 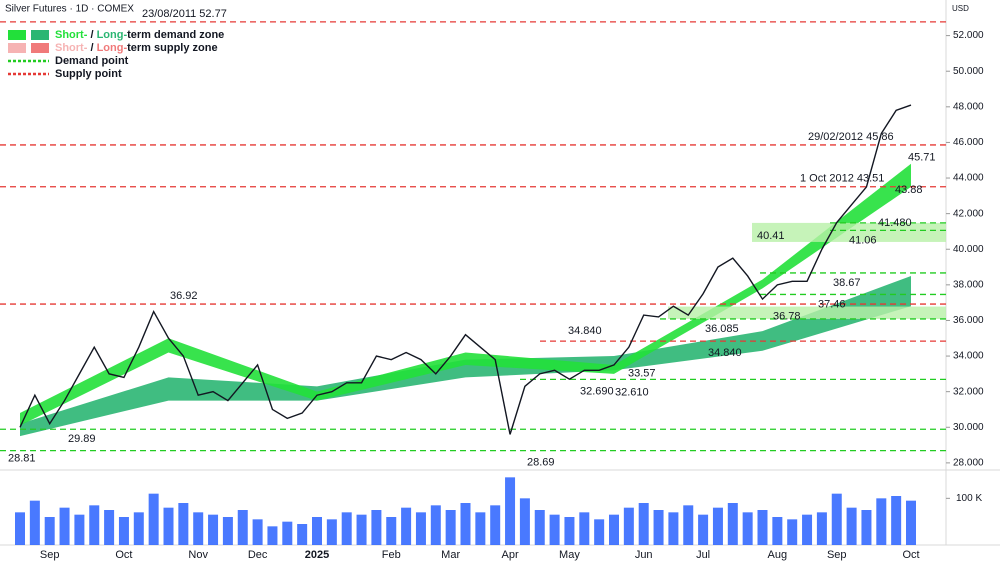 I want to click on annotation: 45.71, so click(x=922, y=157).